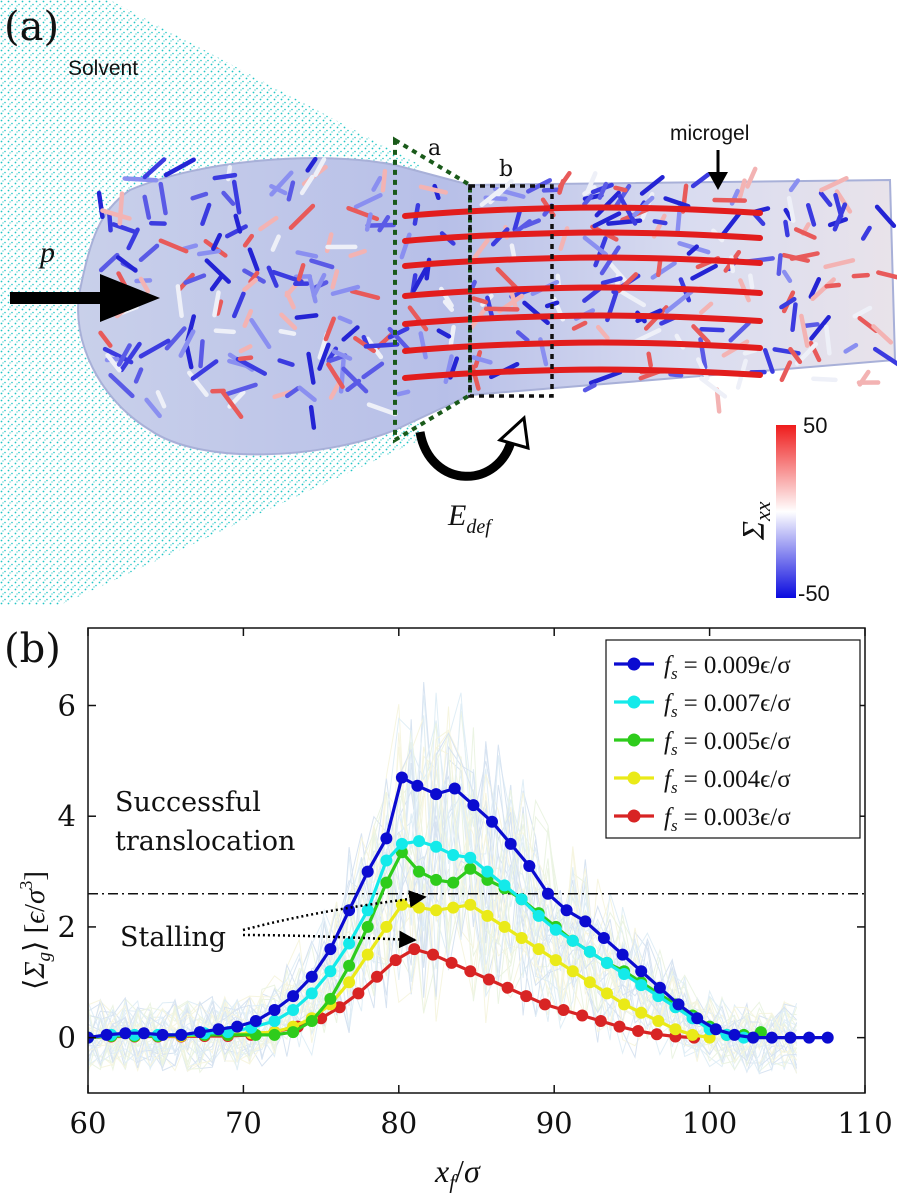 This screenshot has height=1193, width=897. I want to click on legend-entry: fs = 0.007ϵ/σ, so click(702, 705).